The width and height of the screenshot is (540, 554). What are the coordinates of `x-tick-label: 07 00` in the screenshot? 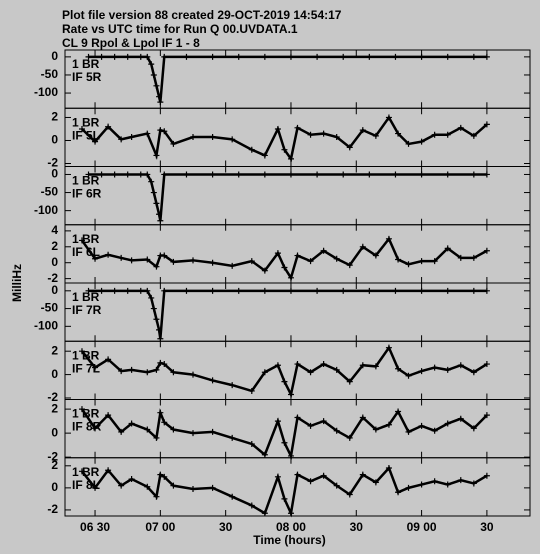 It's located at (160, 527).